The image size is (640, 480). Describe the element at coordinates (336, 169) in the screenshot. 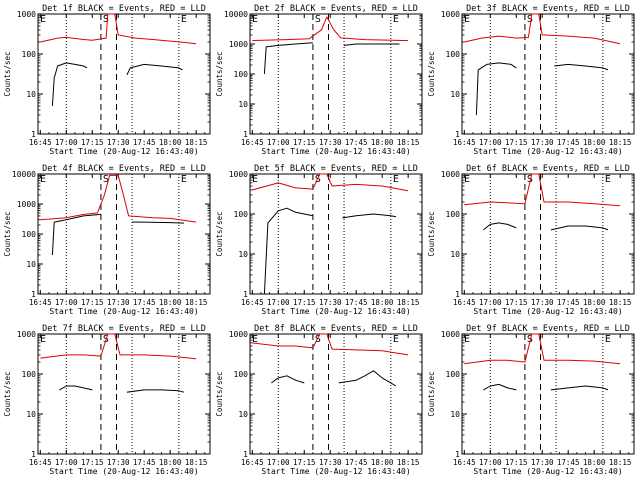

I see `chart-title: Det 5f BLACK = Events, RED = LLD` at that location.